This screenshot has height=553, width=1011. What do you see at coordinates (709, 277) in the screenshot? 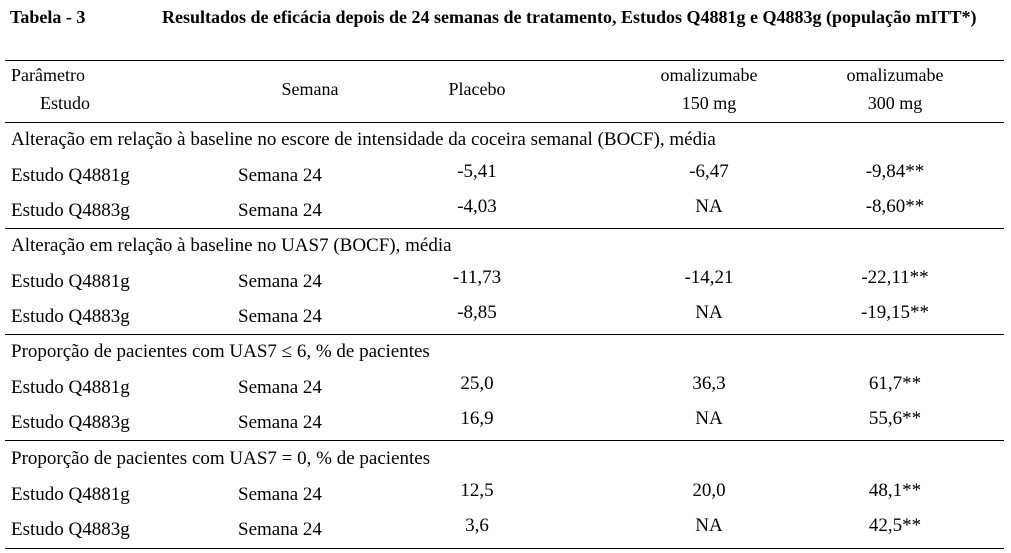
I see `cell-omalizumabe-150: -14,21` at bounding box center [709, 277].